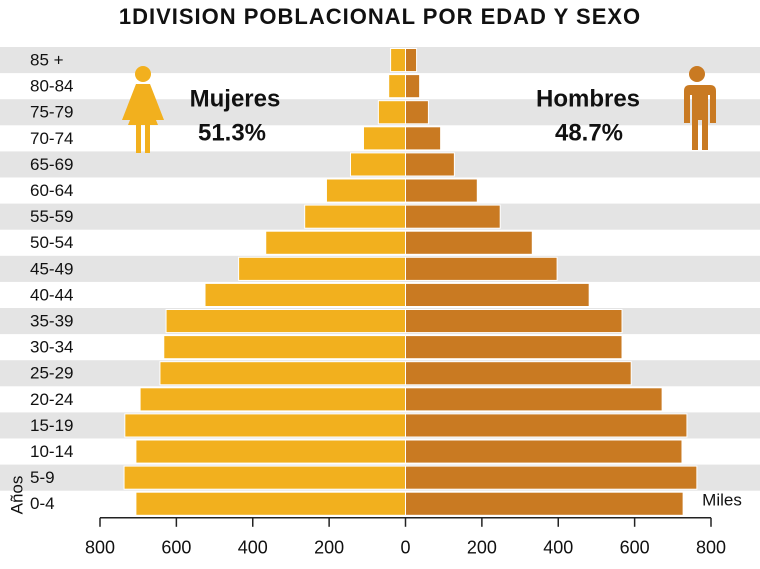 The height and width of the screenshot is (569, 760). I want to click on category-label: 5-9, so click(42, 477).